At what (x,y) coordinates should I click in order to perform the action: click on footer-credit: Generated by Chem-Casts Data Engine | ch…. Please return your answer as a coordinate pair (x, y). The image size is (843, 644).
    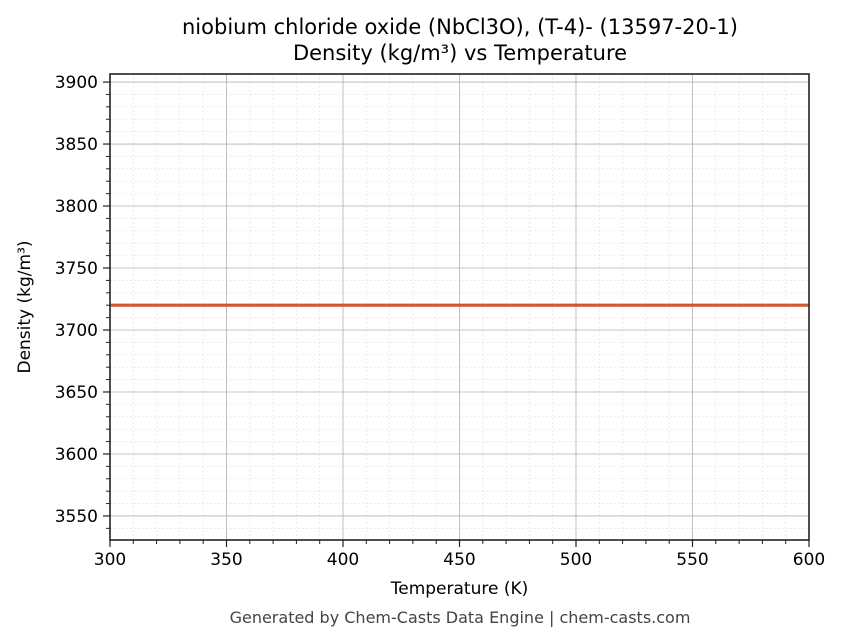
    Looking at the image, I should click on (460, 617).